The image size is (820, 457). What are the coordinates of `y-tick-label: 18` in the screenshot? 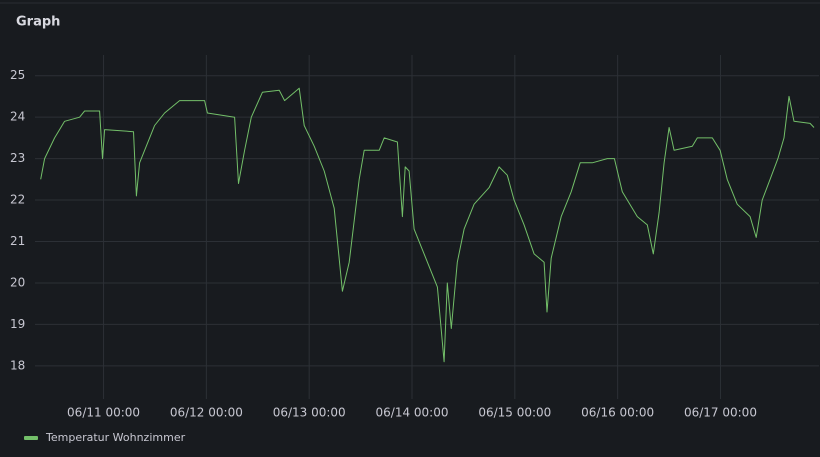 It's located at (17, 365).